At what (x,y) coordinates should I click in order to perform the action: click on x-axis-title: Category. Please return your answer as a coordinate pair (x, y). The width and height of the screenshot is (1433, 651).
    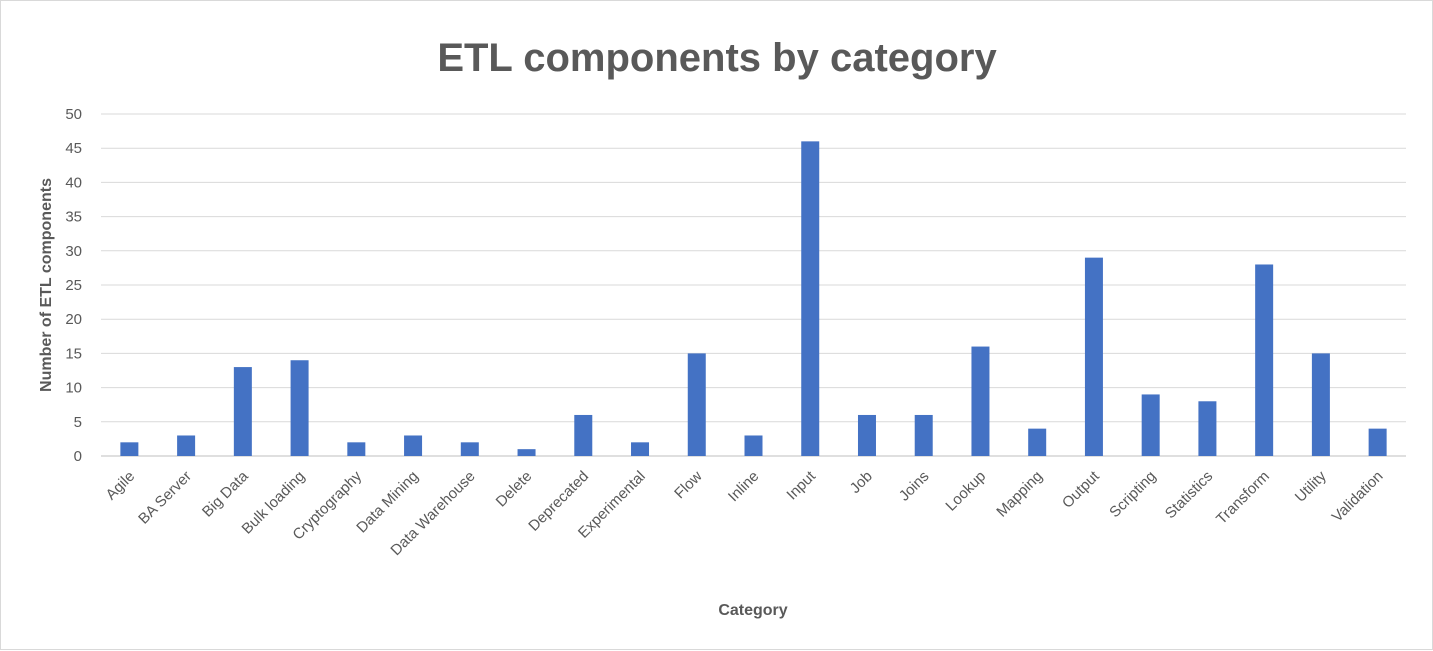
    Looking at the image, I should click on (752, 610).